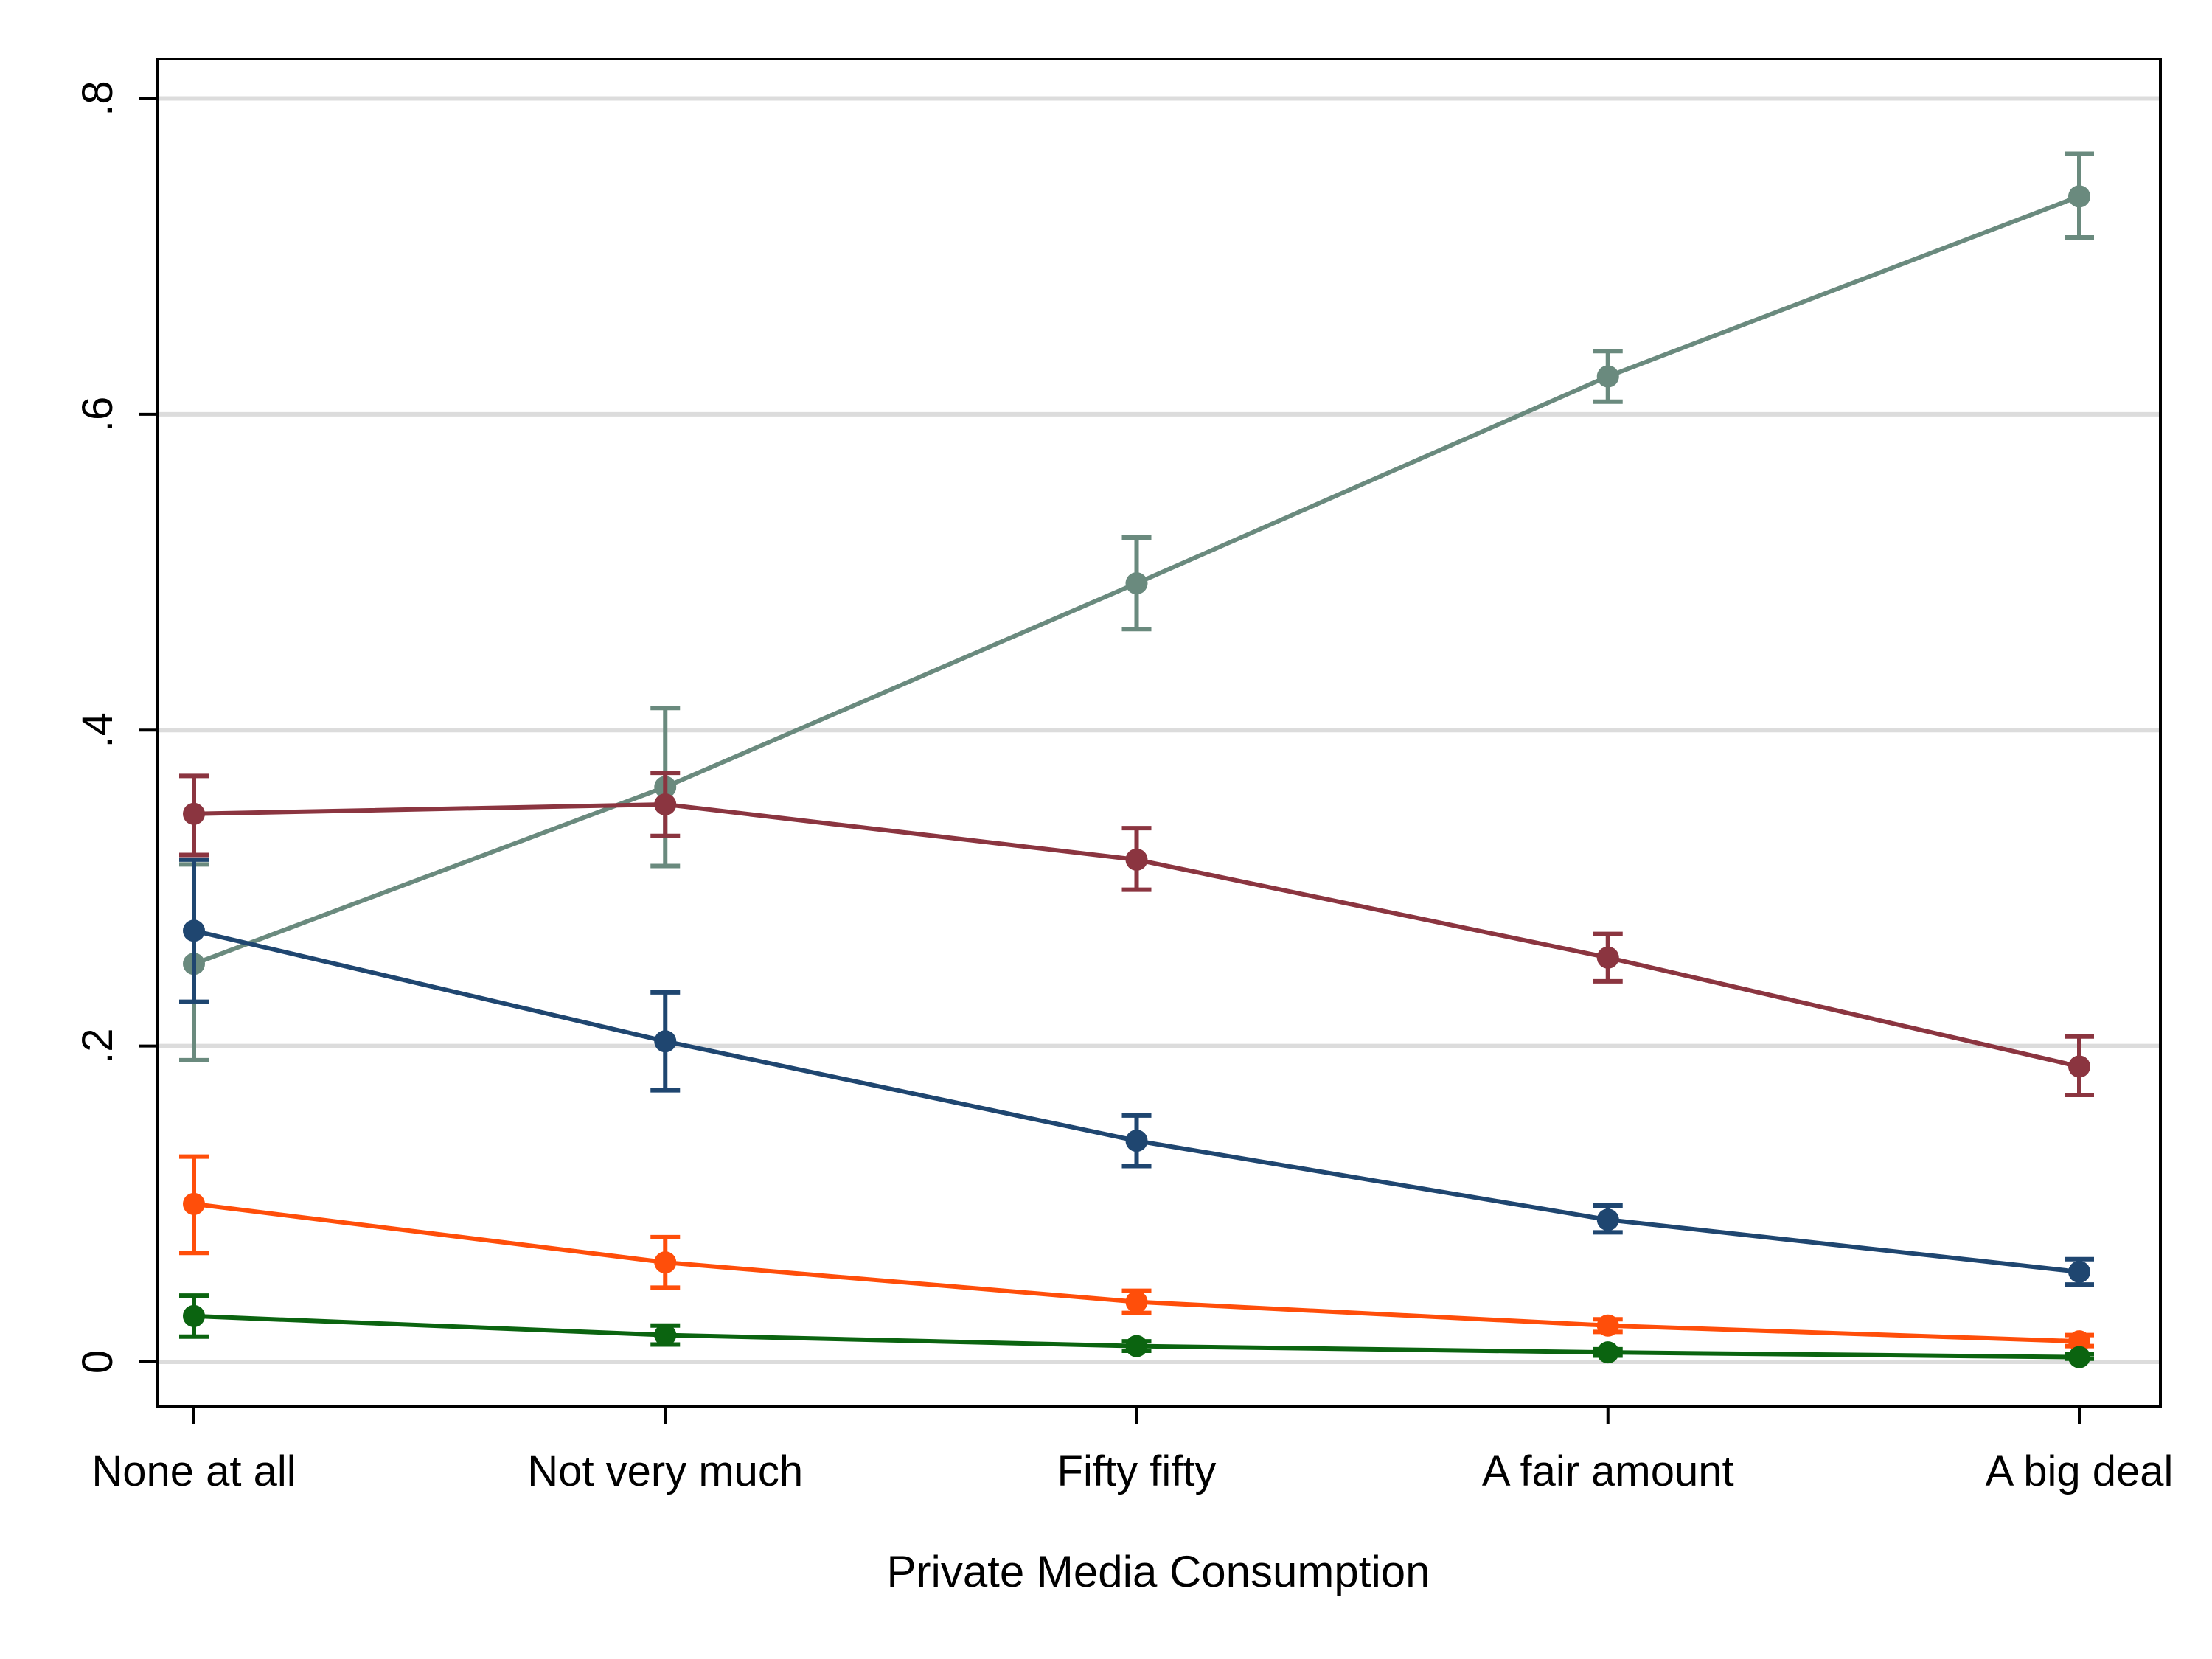  I want to click on x-tick-label: Not very much, so click(665, 1471).